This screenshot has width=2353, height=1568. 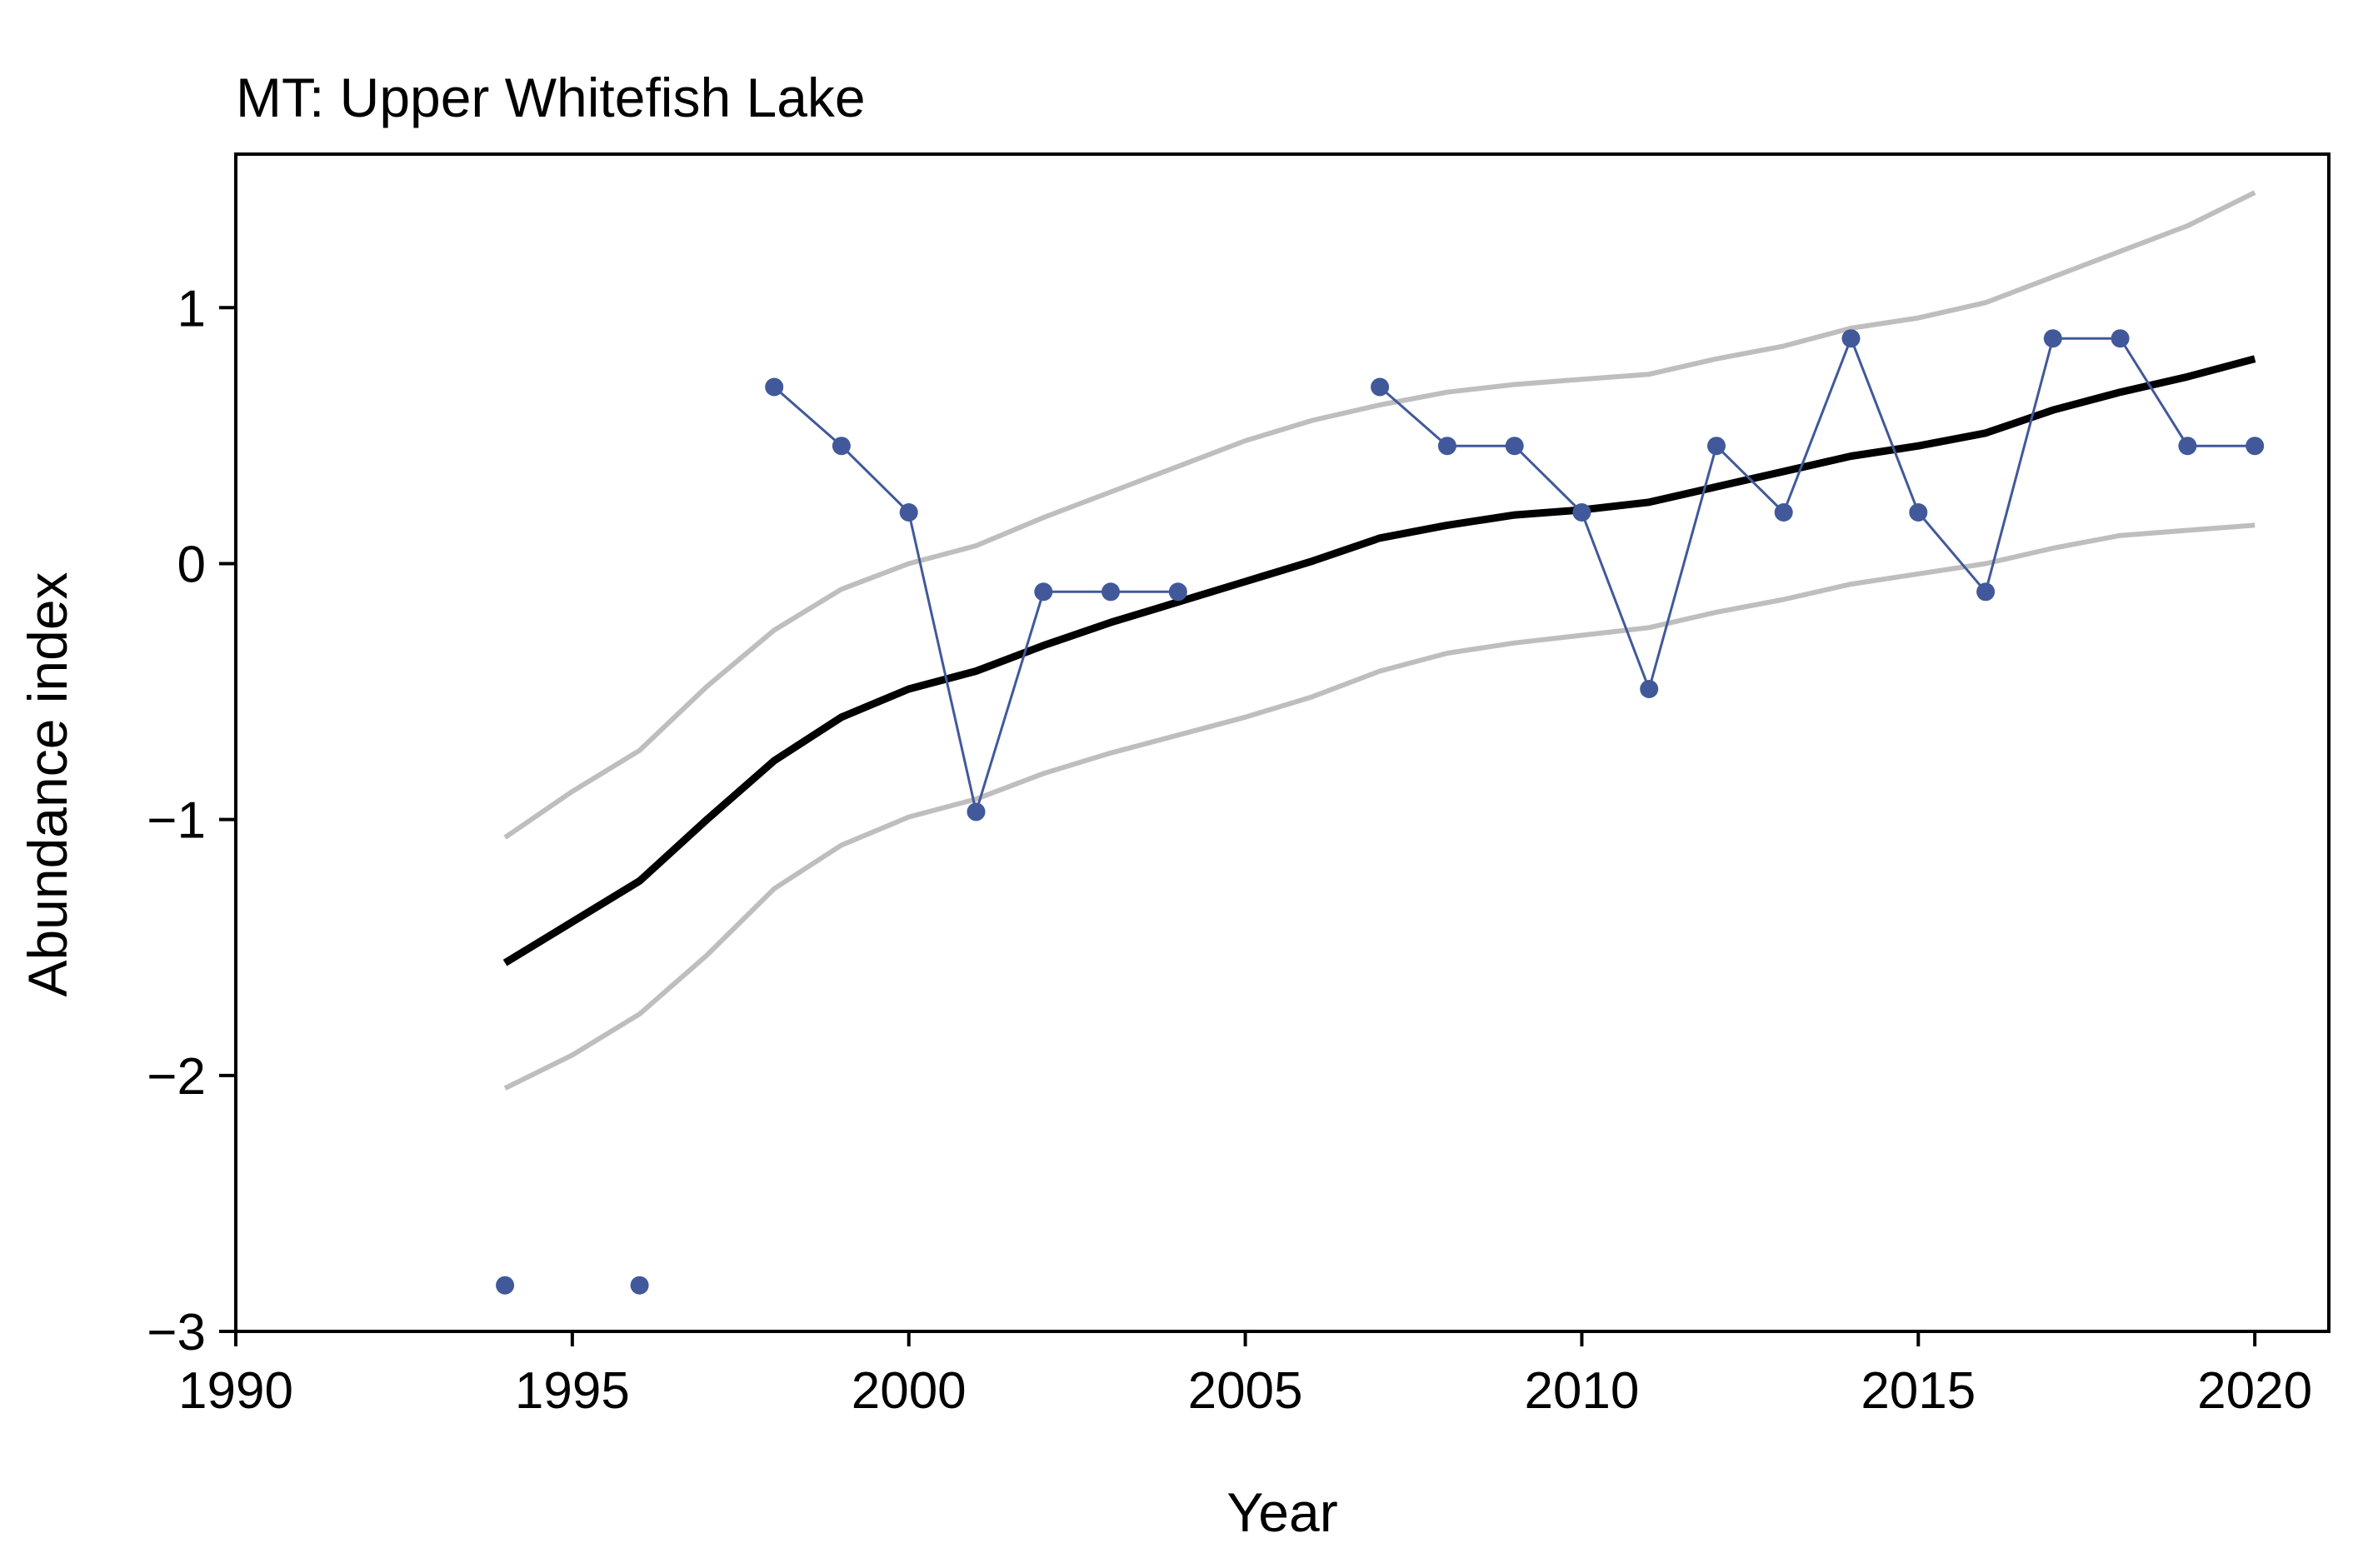 I want to click on y-tick-label: −1, so click(x=176, y=821).